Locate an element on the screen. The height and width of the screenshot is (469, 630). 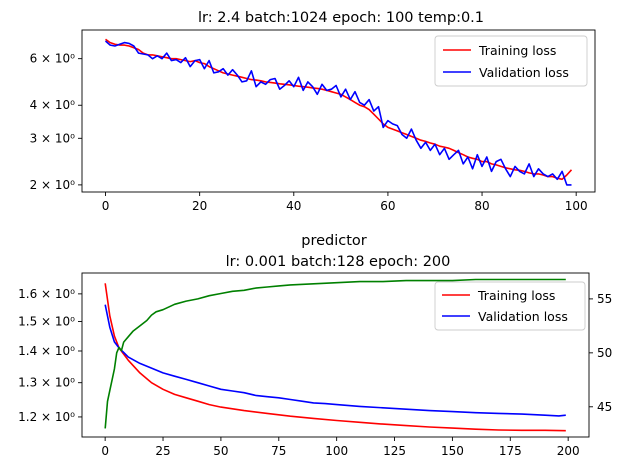
chart-2-legend-label-training: Training loss is located at coordinates (516, 295).